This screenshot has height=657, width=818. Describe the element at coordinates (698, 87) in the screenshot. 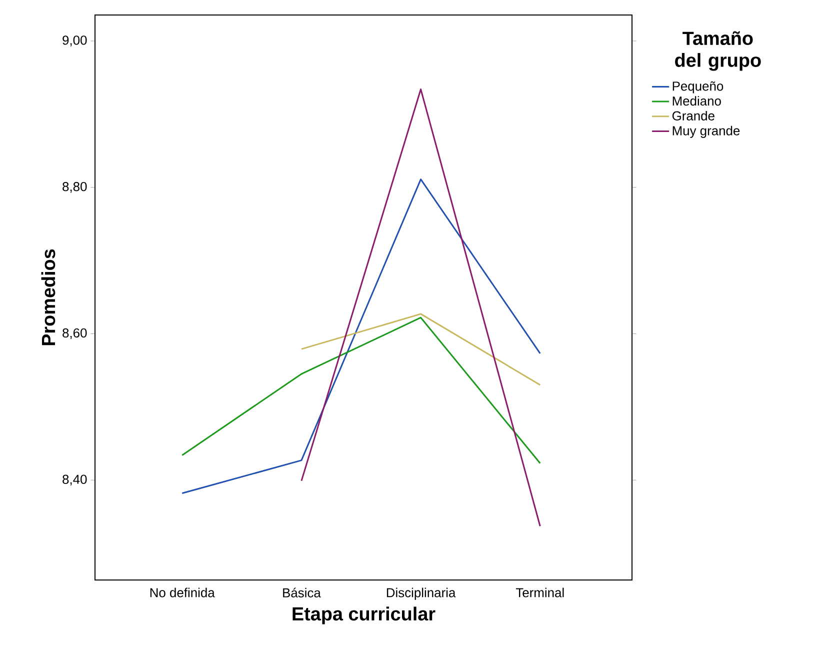

I see `legend-label: Pequeño` at that location.